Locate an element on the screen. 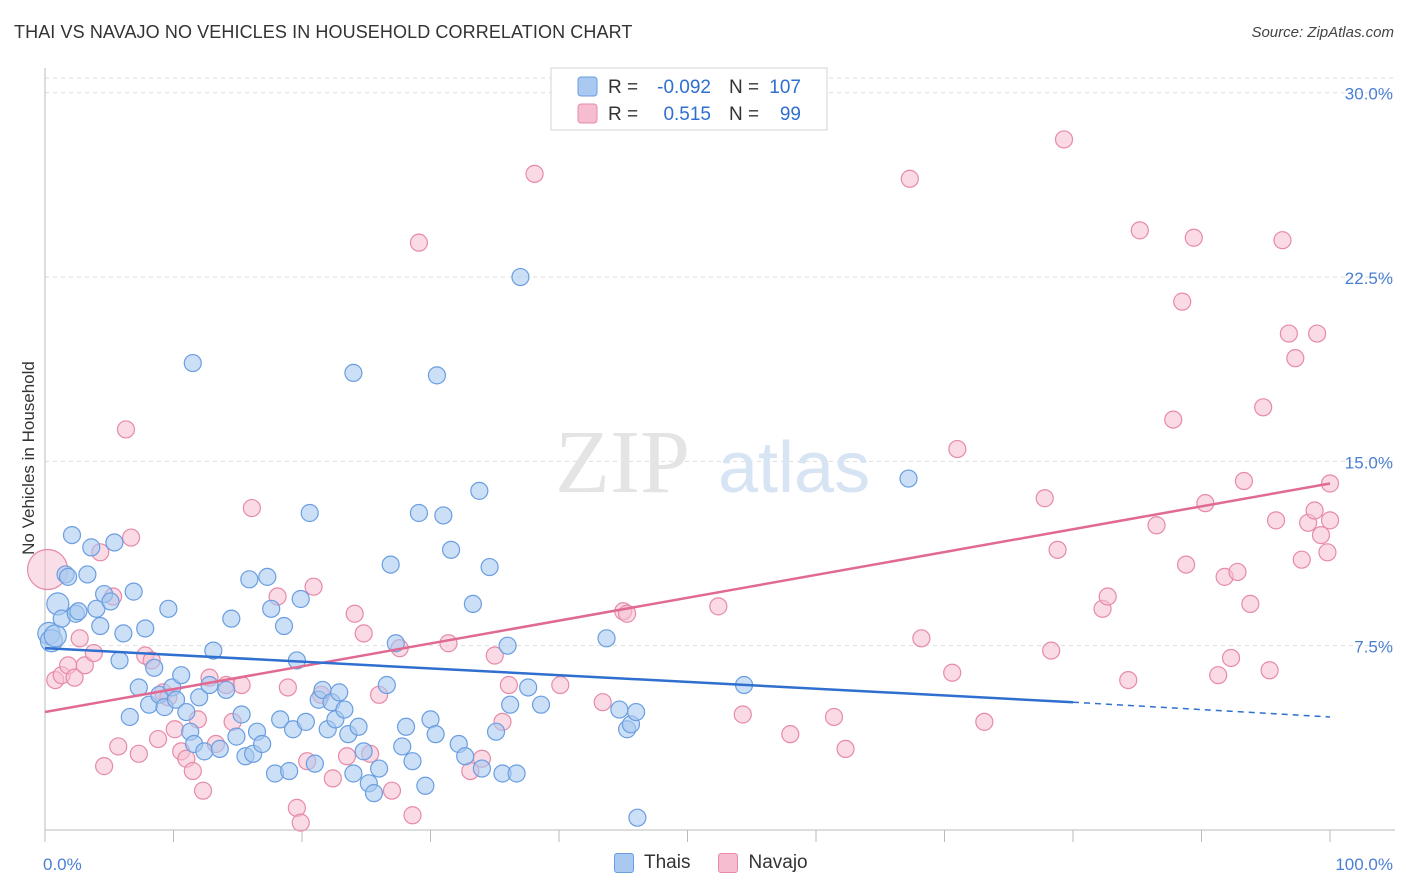 Image resolution: width=1406 pixels, height=892 pixels. stats-legend: R = -0.092 N = 107 R = 0.515 N = 99 is located at coordinates (689, 99).